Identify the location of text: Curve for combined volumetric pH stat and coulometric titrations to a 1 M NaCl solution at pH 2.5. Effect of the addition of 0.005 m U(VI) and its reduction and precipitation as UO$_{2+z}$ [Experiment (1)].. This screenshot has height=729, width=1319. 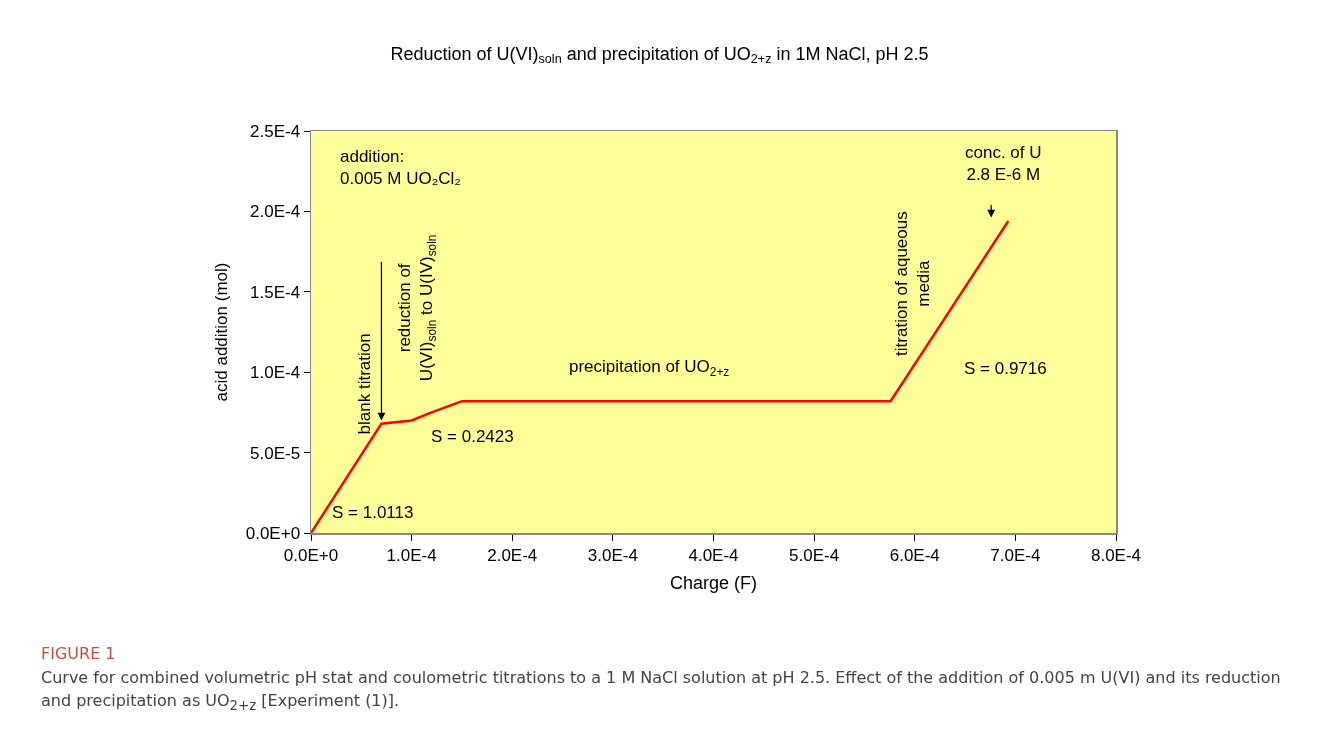
(661, 691).